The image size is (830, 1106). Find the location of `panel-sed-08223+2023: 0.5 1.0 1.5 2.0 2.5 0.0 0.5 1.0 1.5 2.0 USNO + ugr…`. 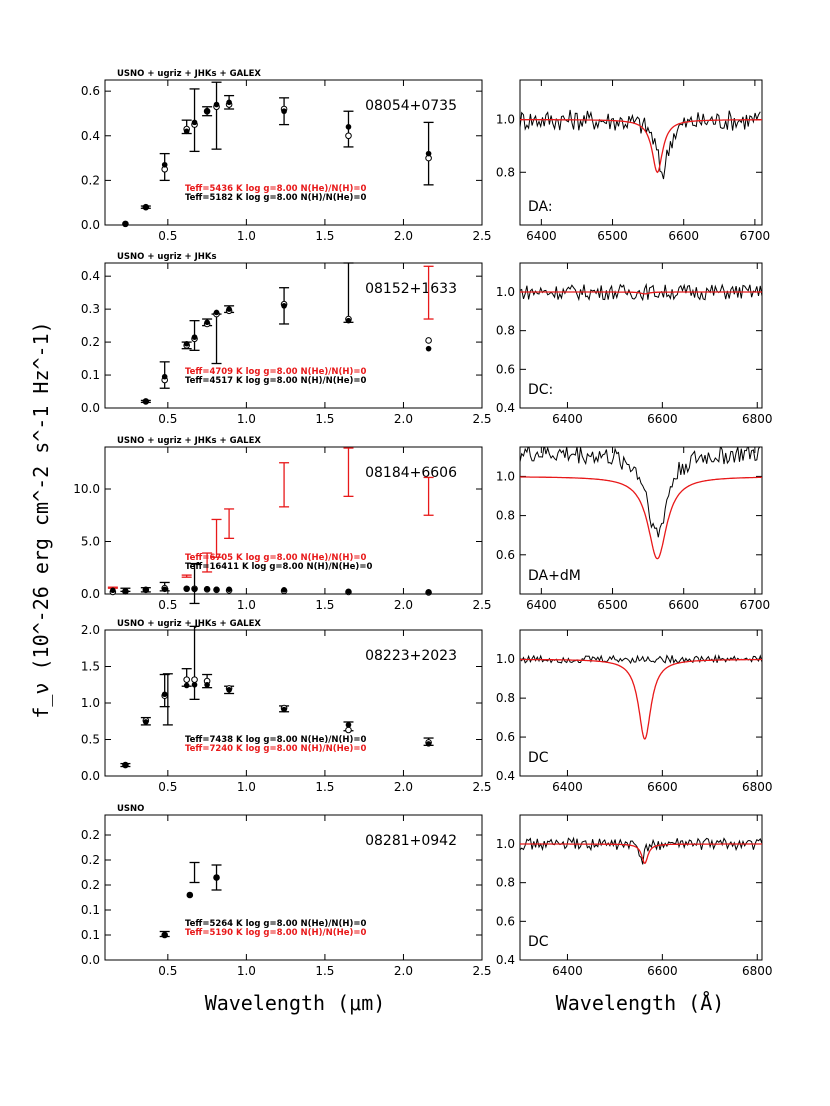

panel-sed-08223+2023: 0.5 1.0 1.5 2.0 2.5 0.0 0.5 1.0 1.5 2.0 USNO + ugr… is located at coordinates (286, 706).